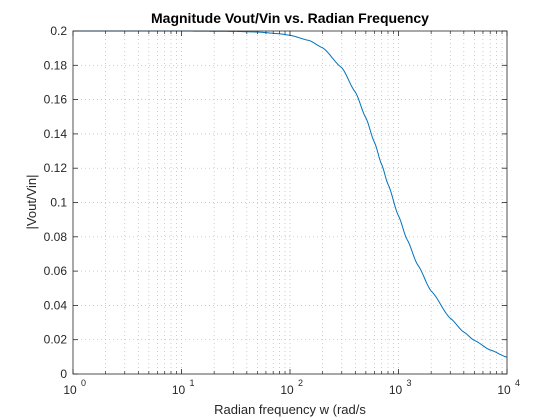 The width and height of the screenshot is (560, 420). I want to click on x-tick-exponent: 2, so click(300, 383).